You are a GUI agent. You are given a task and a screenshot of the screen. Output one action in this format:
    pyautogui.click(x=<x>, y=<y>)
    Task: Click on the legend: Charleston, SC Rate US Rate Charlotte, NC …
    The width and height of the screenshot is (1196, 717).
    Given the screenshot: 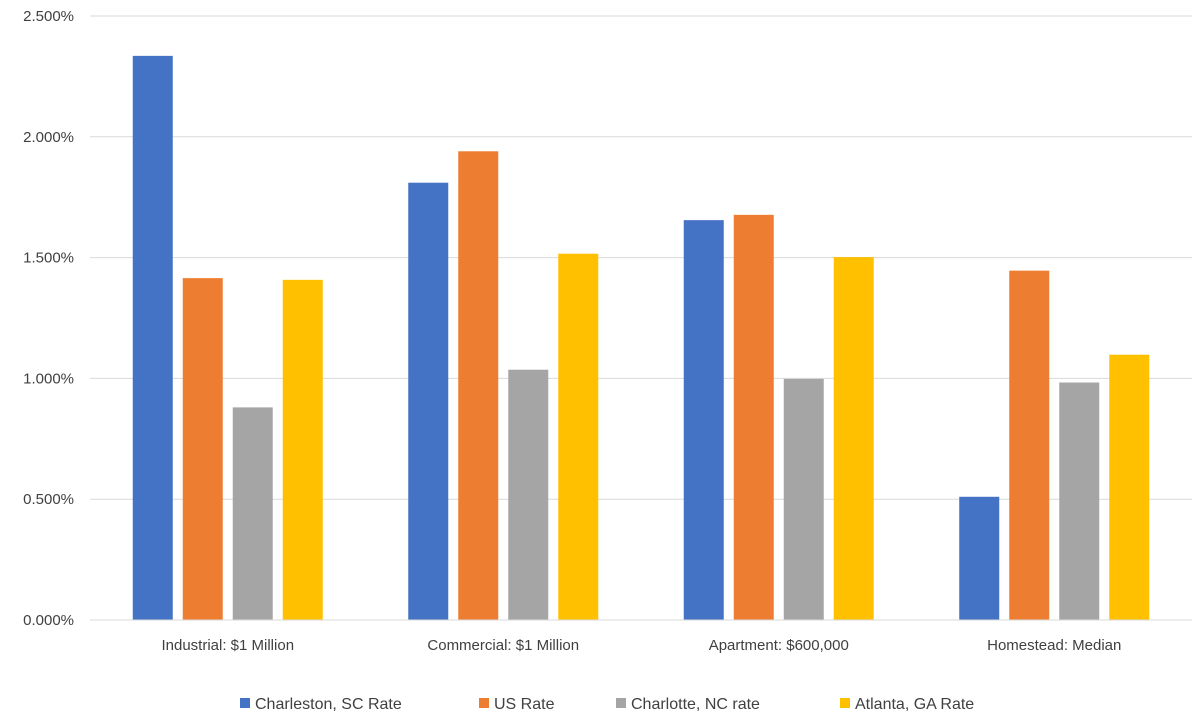 What is the action you would take?
    pyautogui.click(x=607, y=704)
    